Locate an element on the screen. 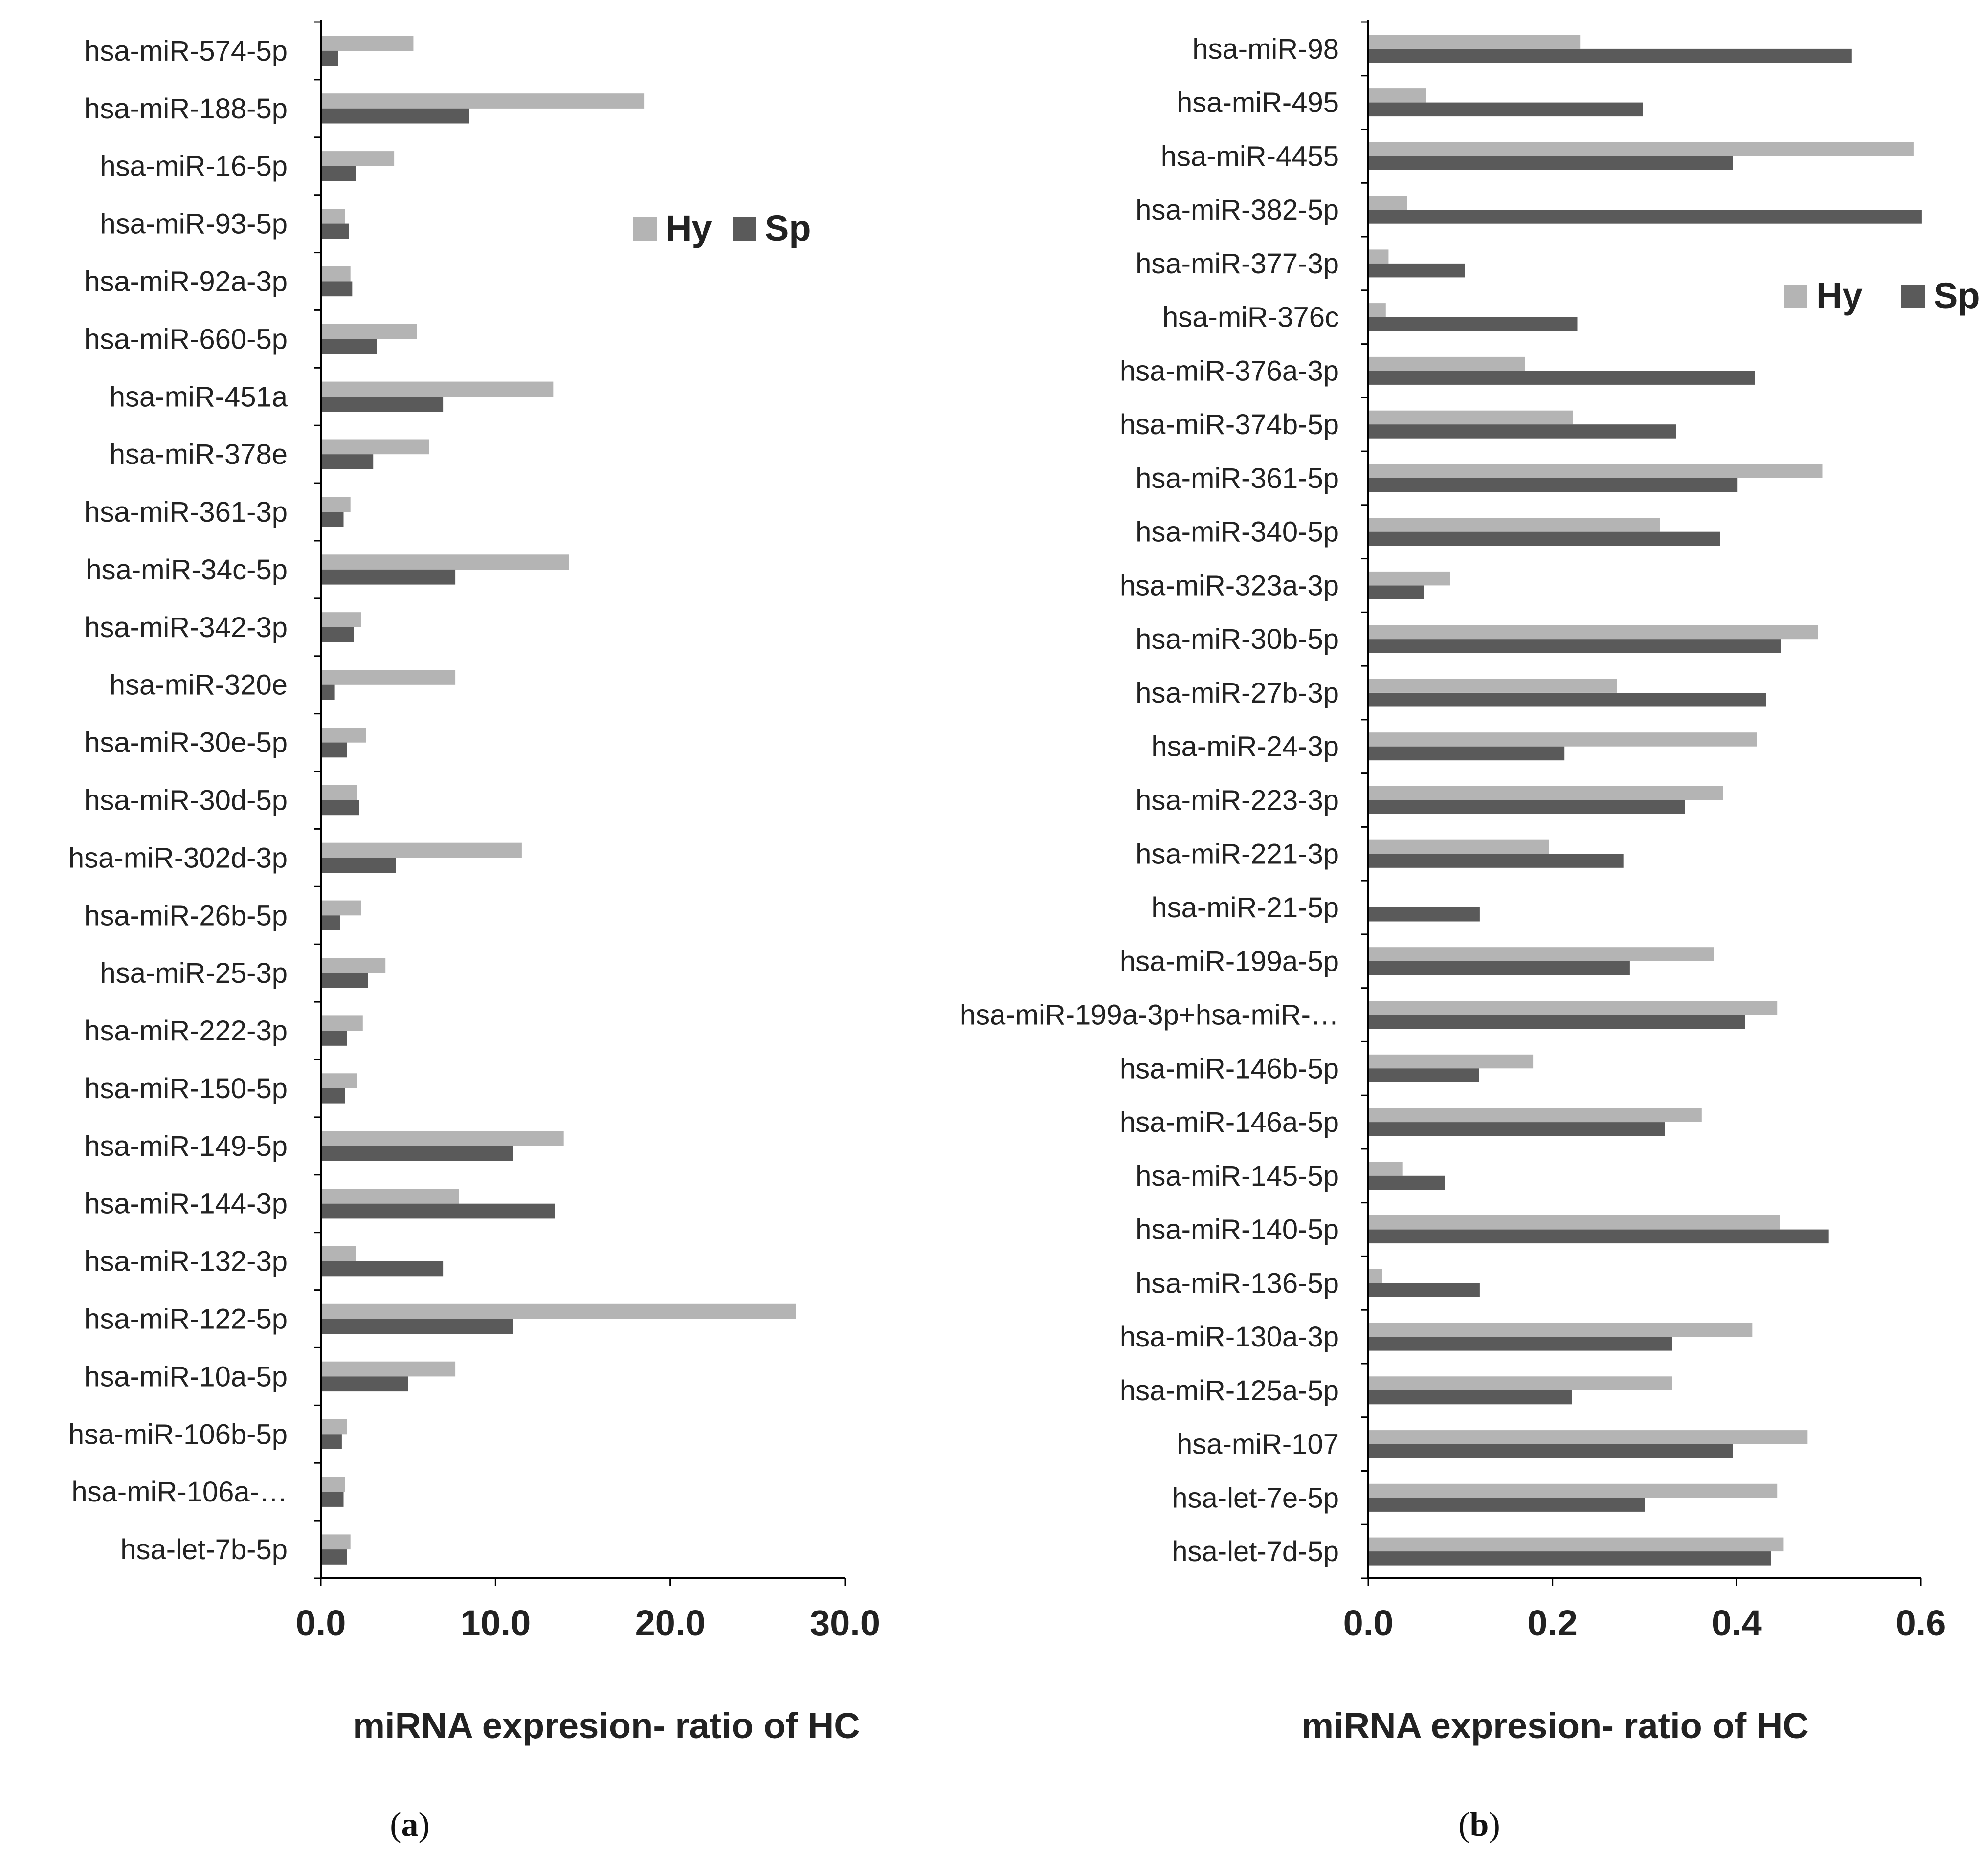  category-label: hsa-miR-30d-5p is located at coordinates (186, 801).